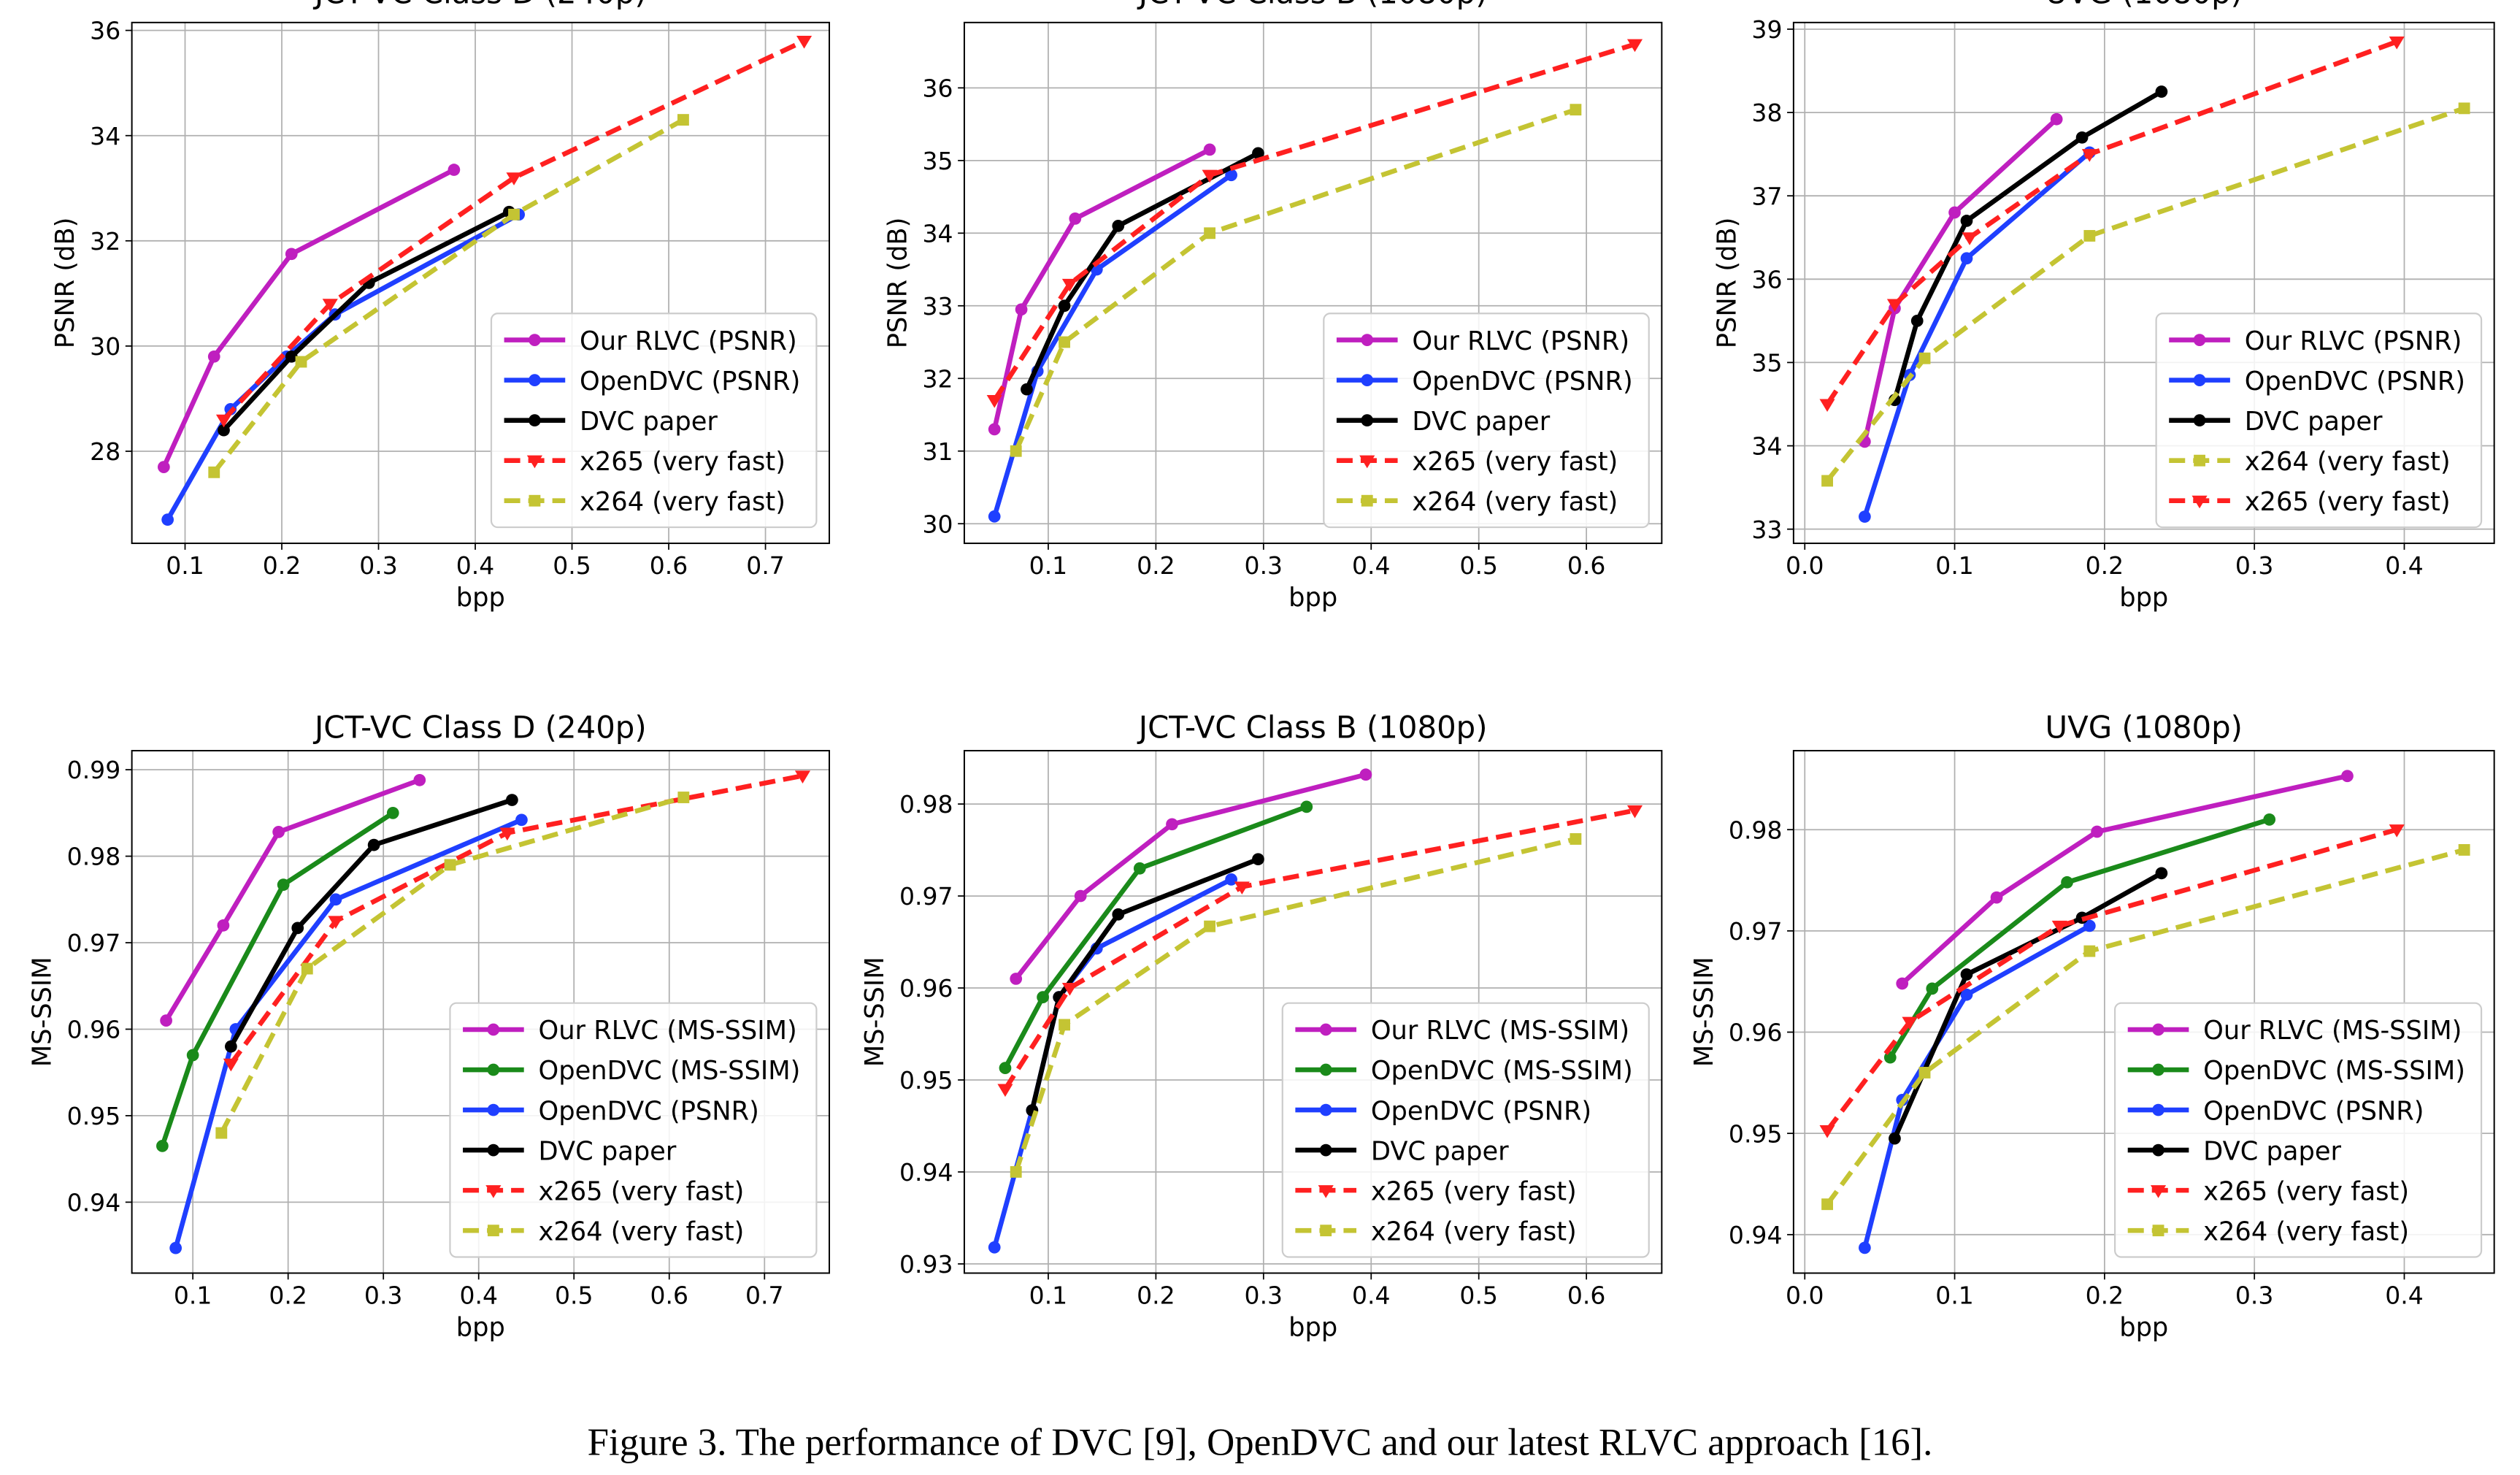 This screenshot has width=2520, height=1475. I want to click on y-tick-label: 34, so click(105, 136).